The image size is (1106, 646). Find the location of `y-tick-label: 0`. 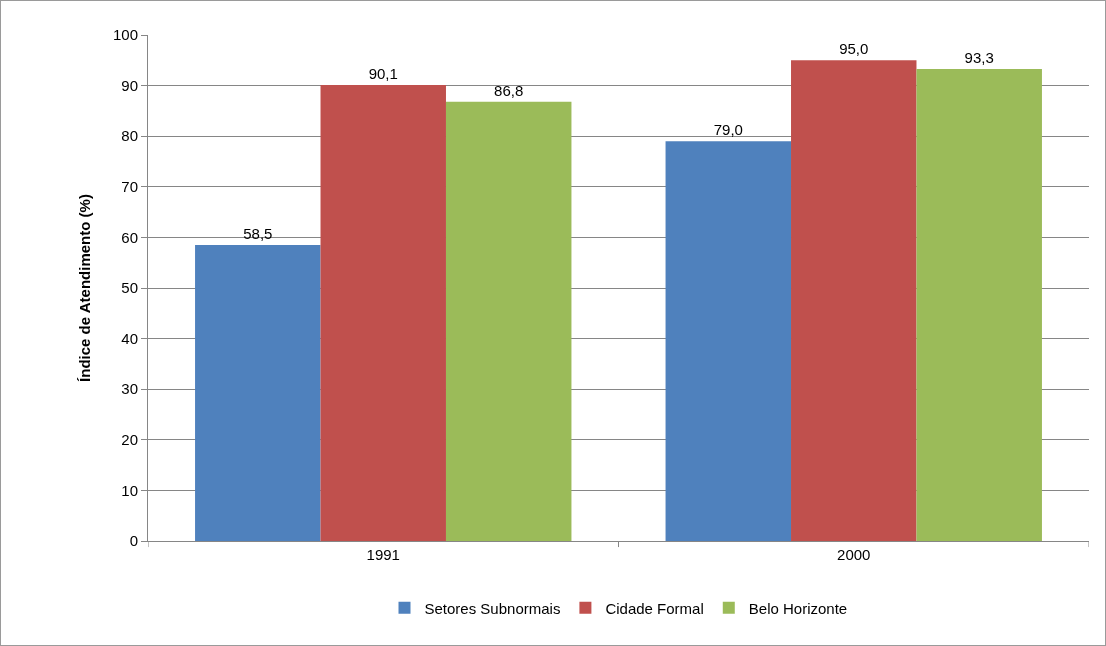

y-tick-label: 0 is located at coordinates (133, 541).